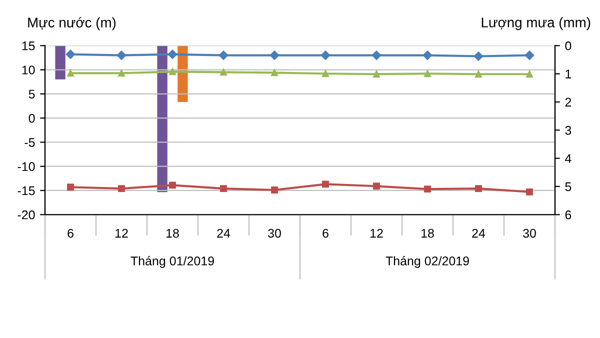 The height and width of the screenshot is (338, 600). What do you see at coordinates (26, 191) in the screenshot?
I see `y-tick-label: -15` at bounding box center [26, 191].